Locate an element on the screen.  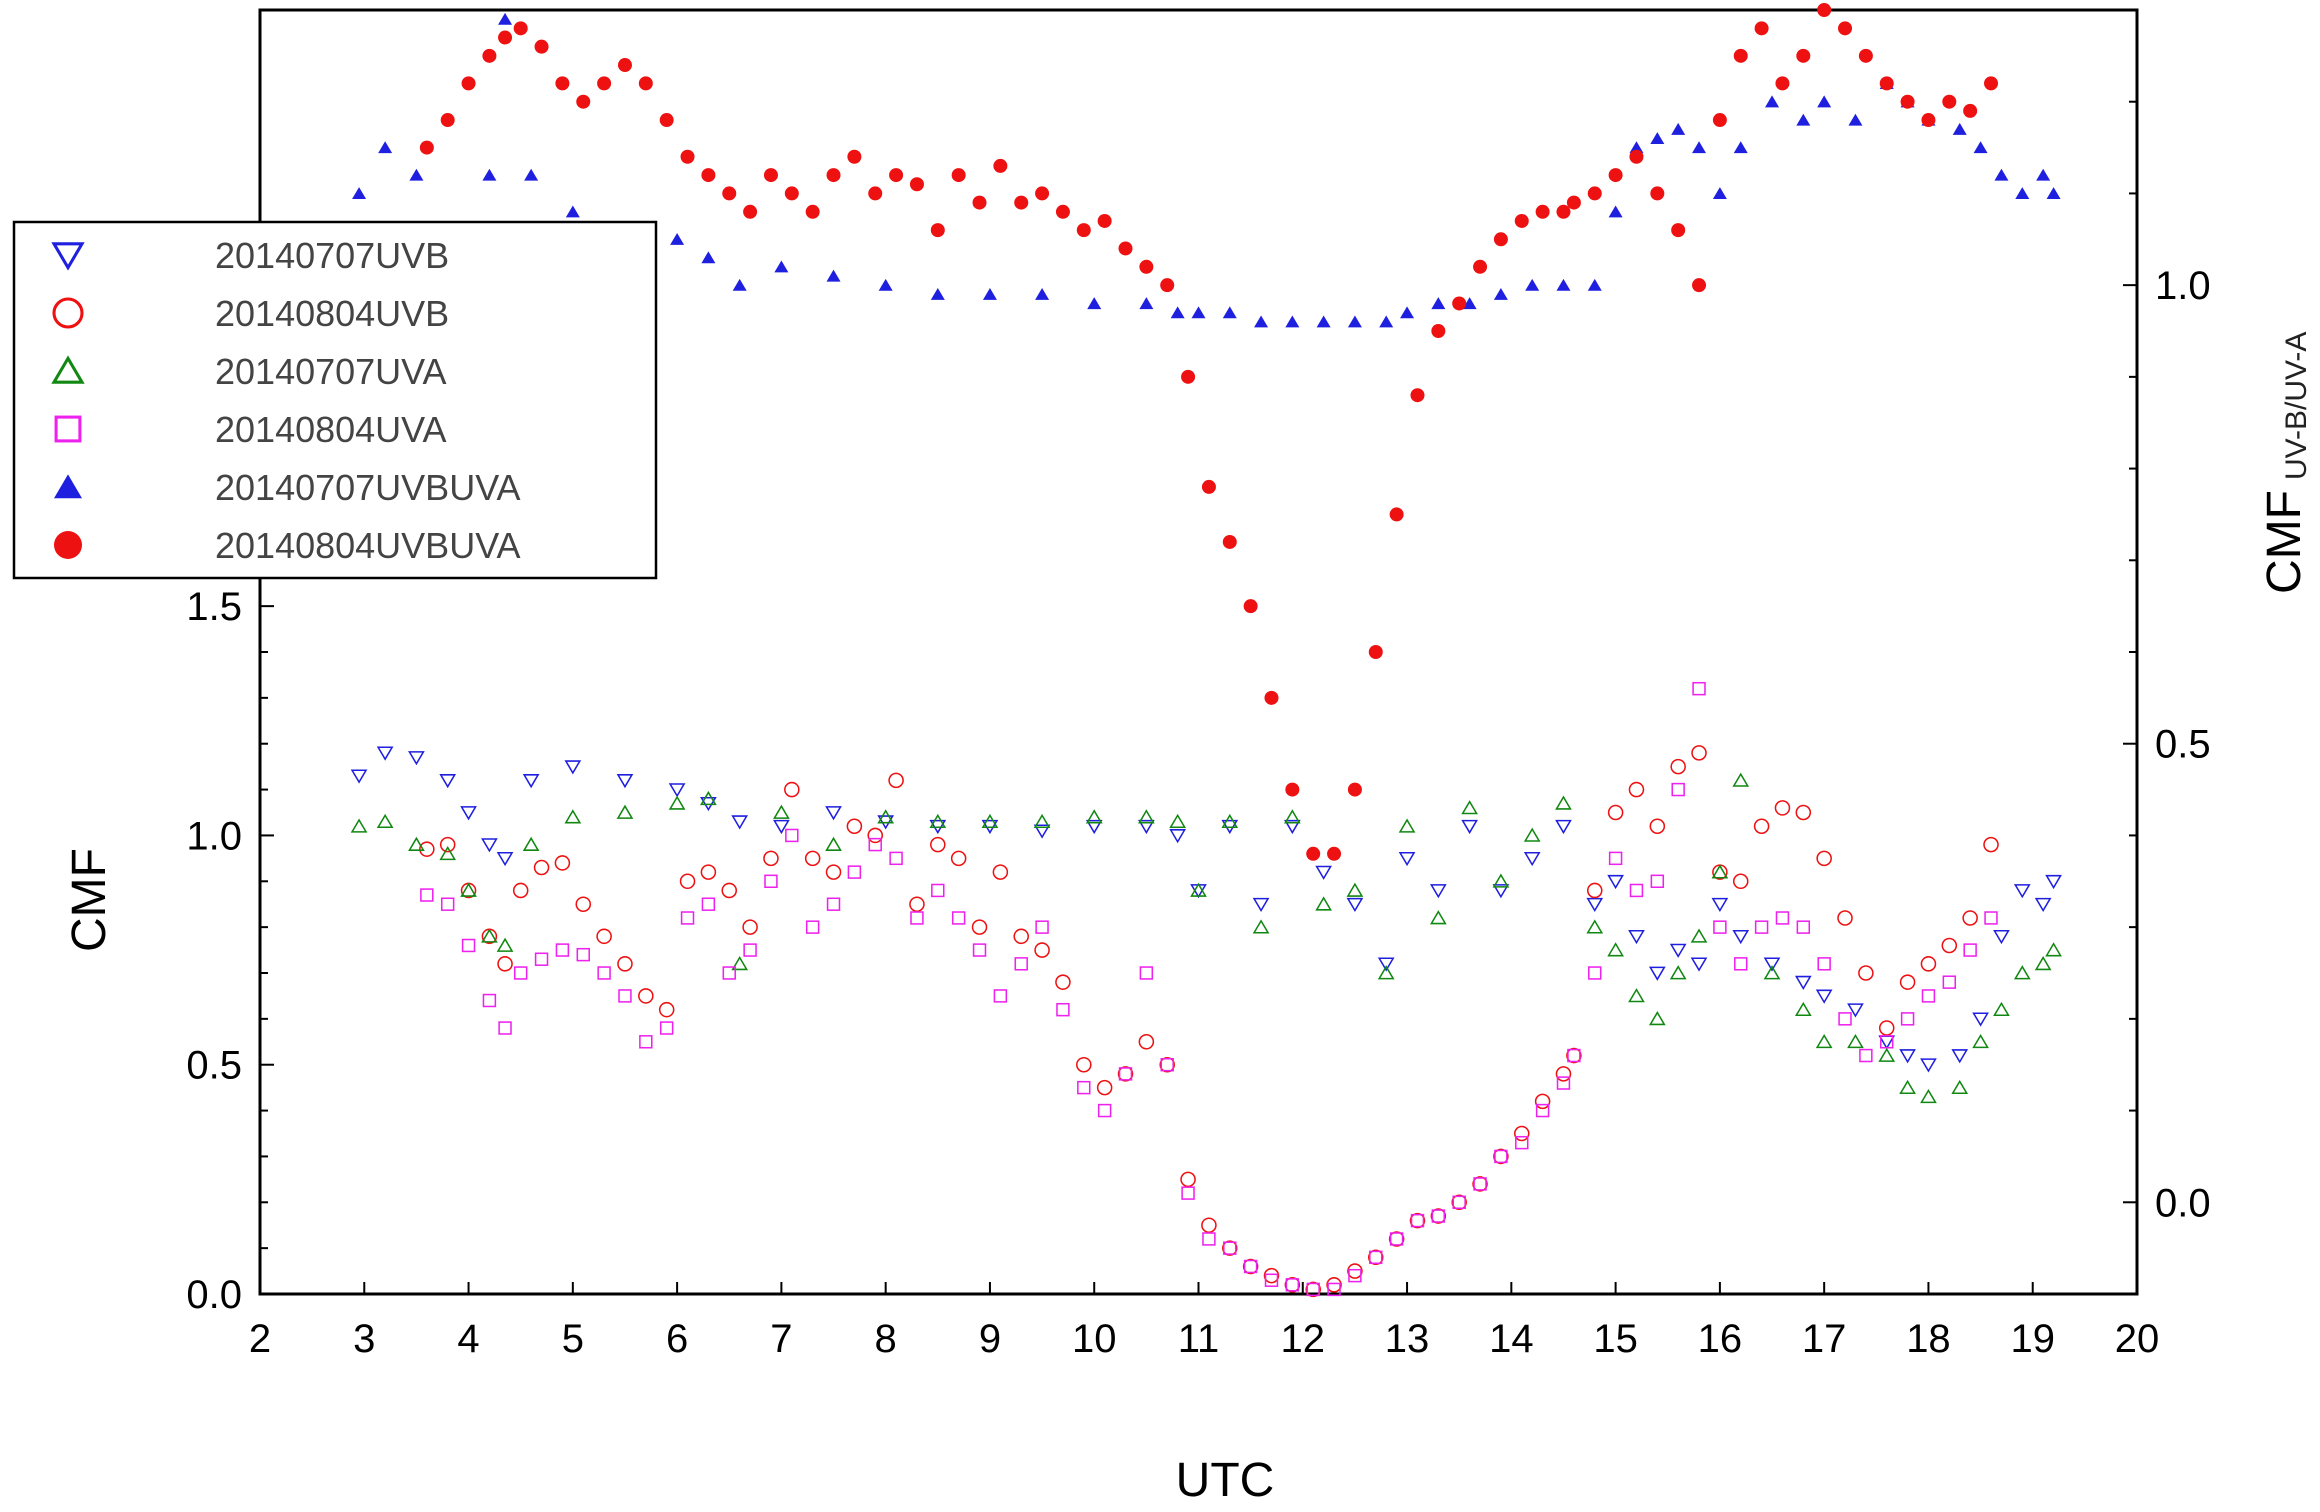
x-tick-label: 19 is located at coordinates (2032, 1339).